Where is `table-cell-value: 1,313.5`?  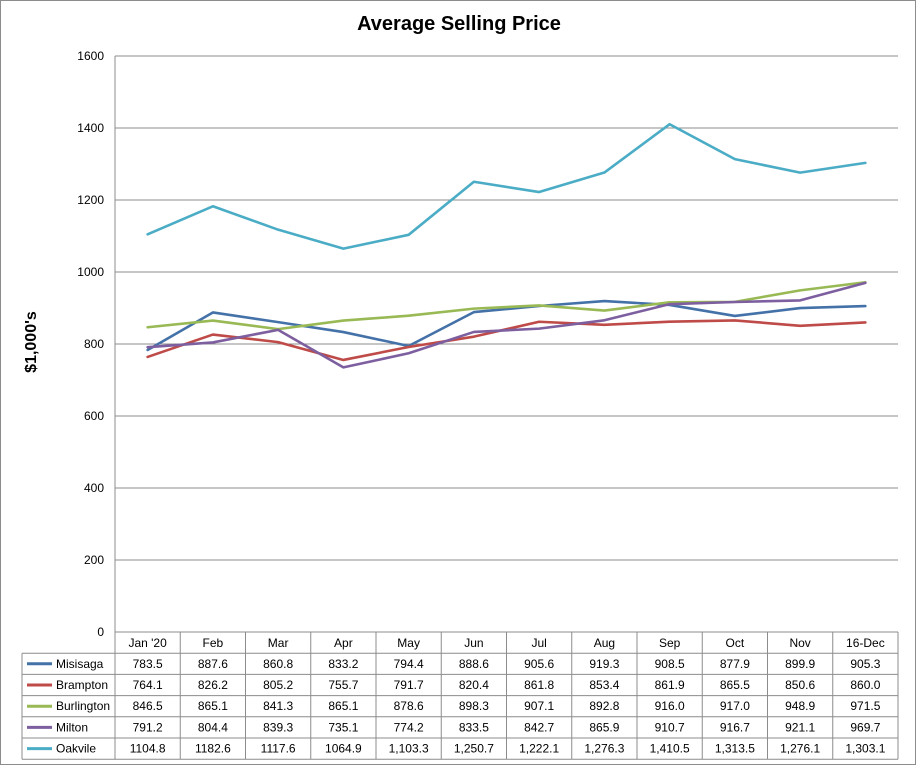
table-cell-value: 1,313.5 is located at coordinates (735, 749).